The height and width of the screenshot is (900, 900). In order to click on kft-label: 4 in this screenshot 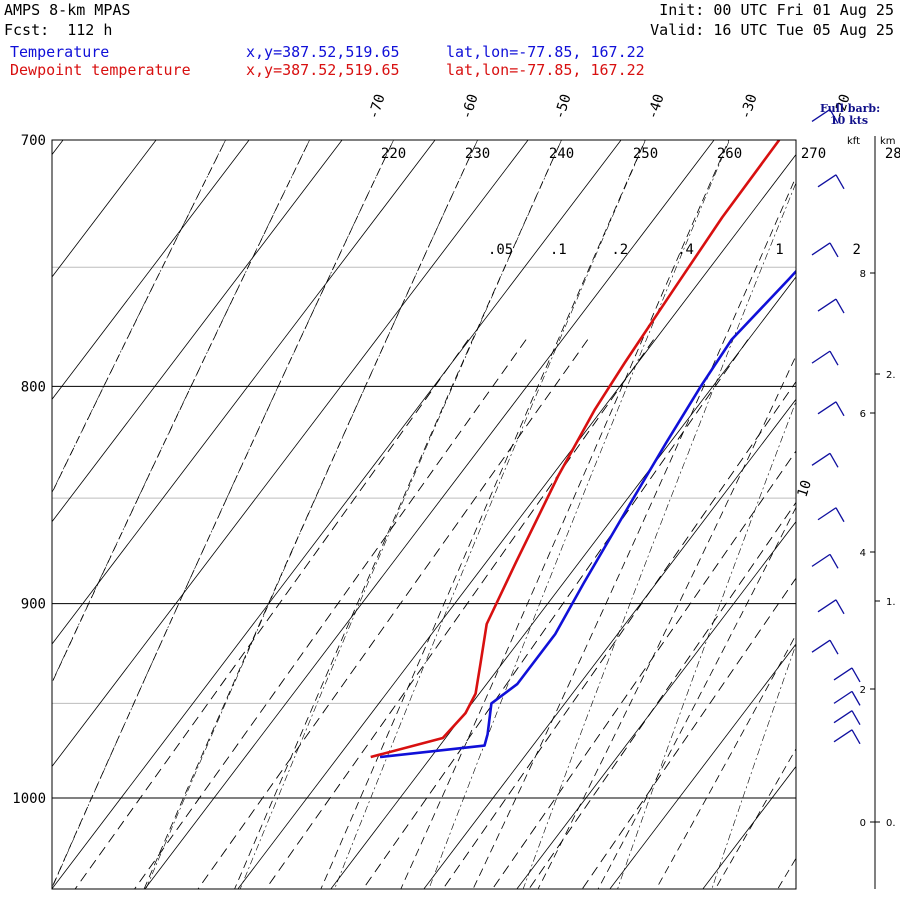, I will do `click(863, 553)`.